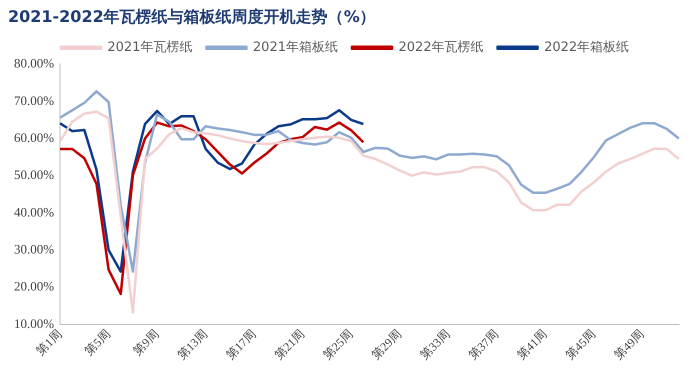  Describe the element at coordinates (580, 344) in the screenshot. I see `x-tick-label: 第45周` at that location.